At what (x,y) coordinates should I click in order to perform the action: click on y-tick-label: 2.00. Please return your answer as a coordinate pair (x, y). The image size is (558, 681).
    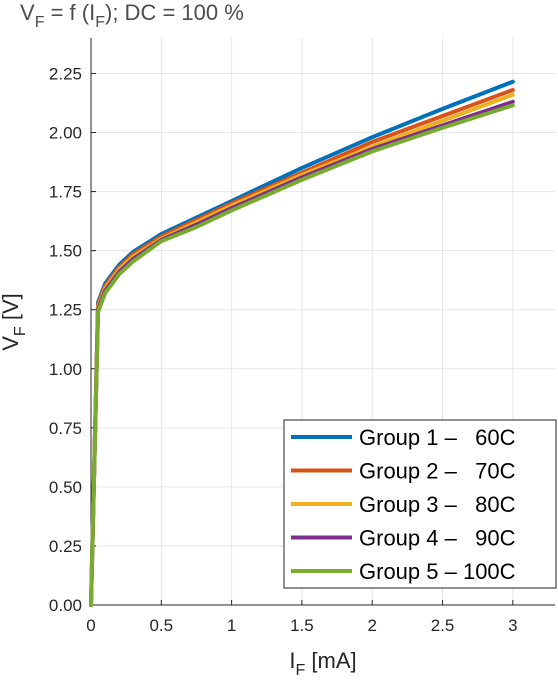
    Looking at the image, I should click on (65, 133).